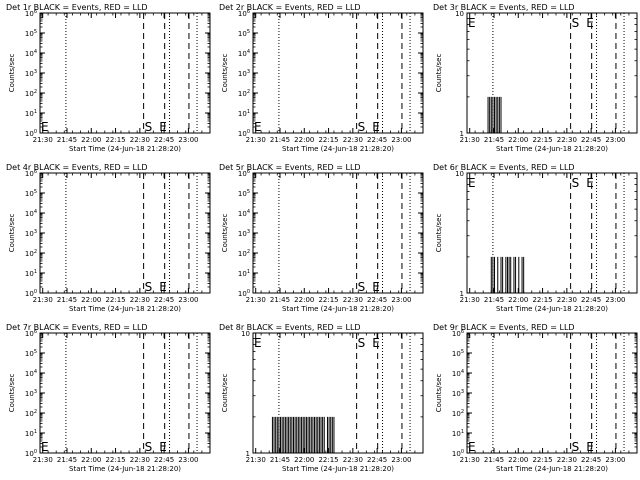  What do you see at coordinates (290, 327) in the screenshot?
I see `panel-title: Det 8r BLACK = Events, RED = LLD` at bounding box center [290, 327].